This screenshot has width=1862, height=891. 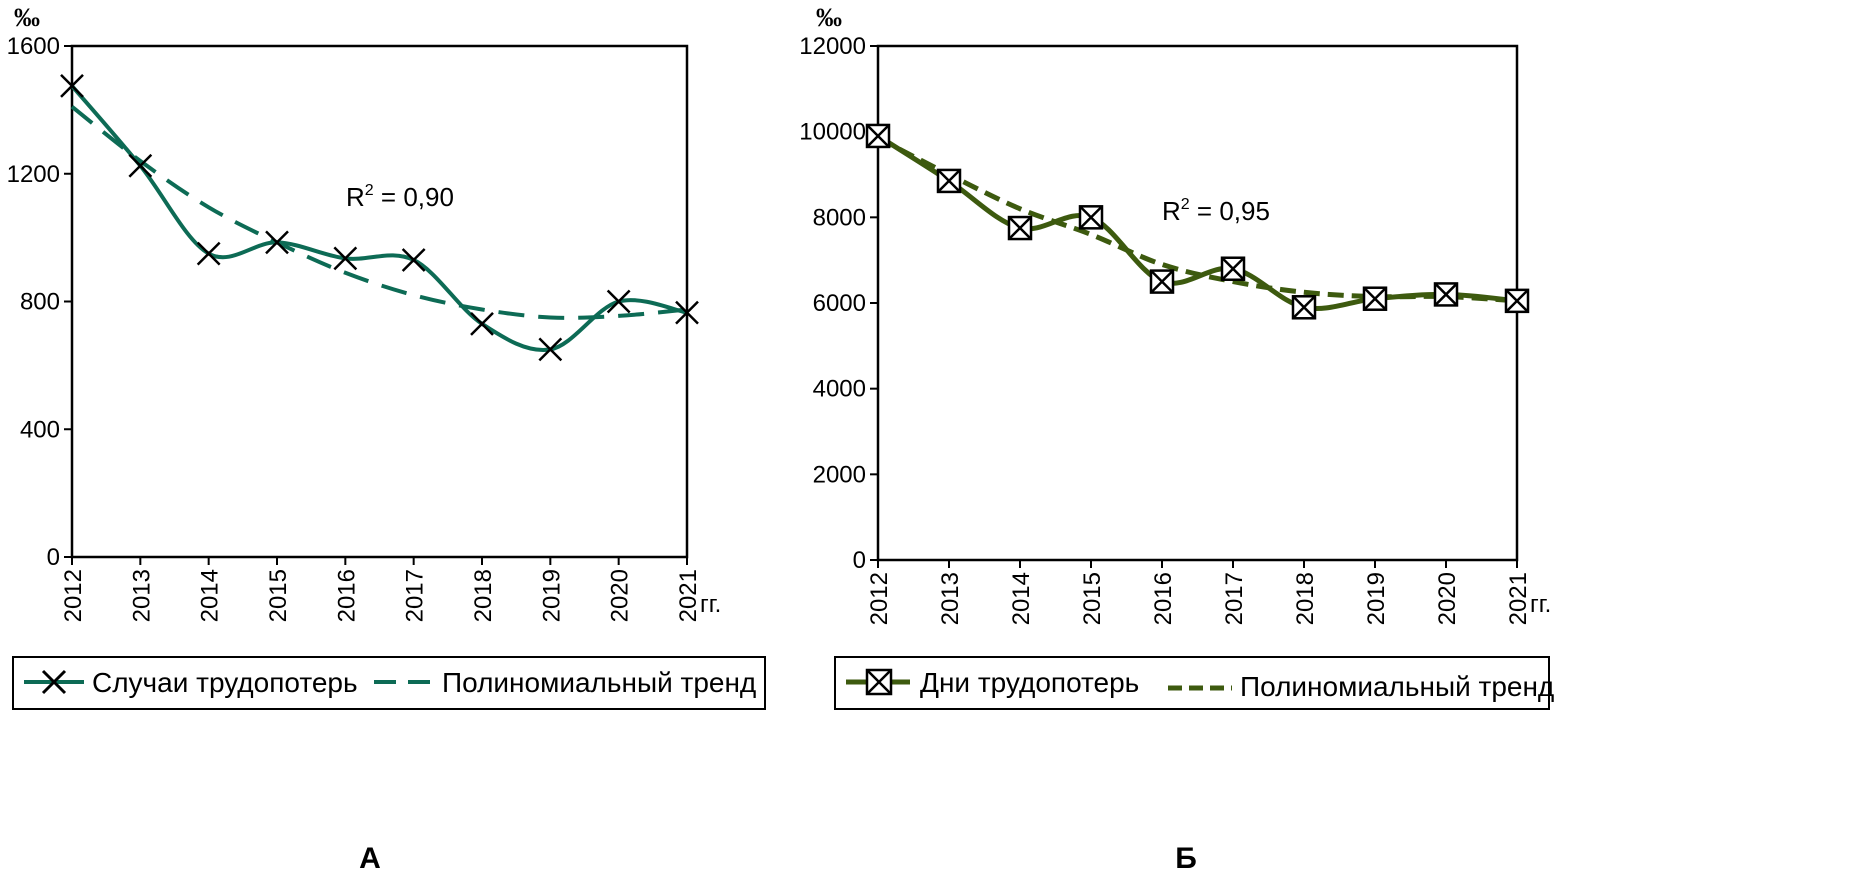 I want to click on series-group-a, so click(x=379, y=218).